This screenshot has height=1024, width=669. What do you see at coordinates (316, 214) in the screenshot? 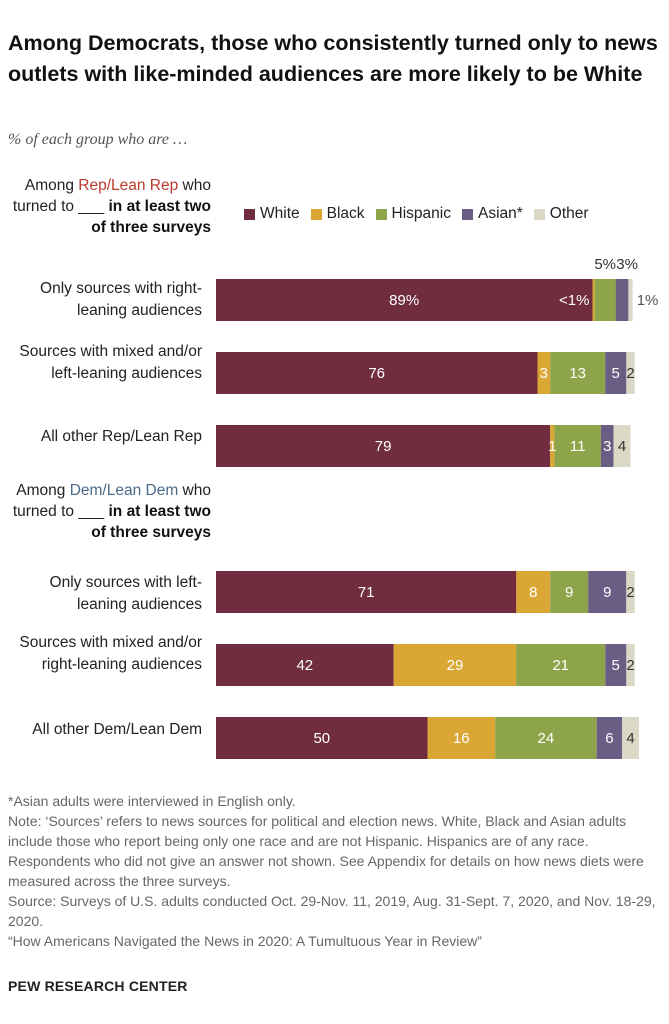
I see `legend-swatch-black` at bounding box center [316, 214].